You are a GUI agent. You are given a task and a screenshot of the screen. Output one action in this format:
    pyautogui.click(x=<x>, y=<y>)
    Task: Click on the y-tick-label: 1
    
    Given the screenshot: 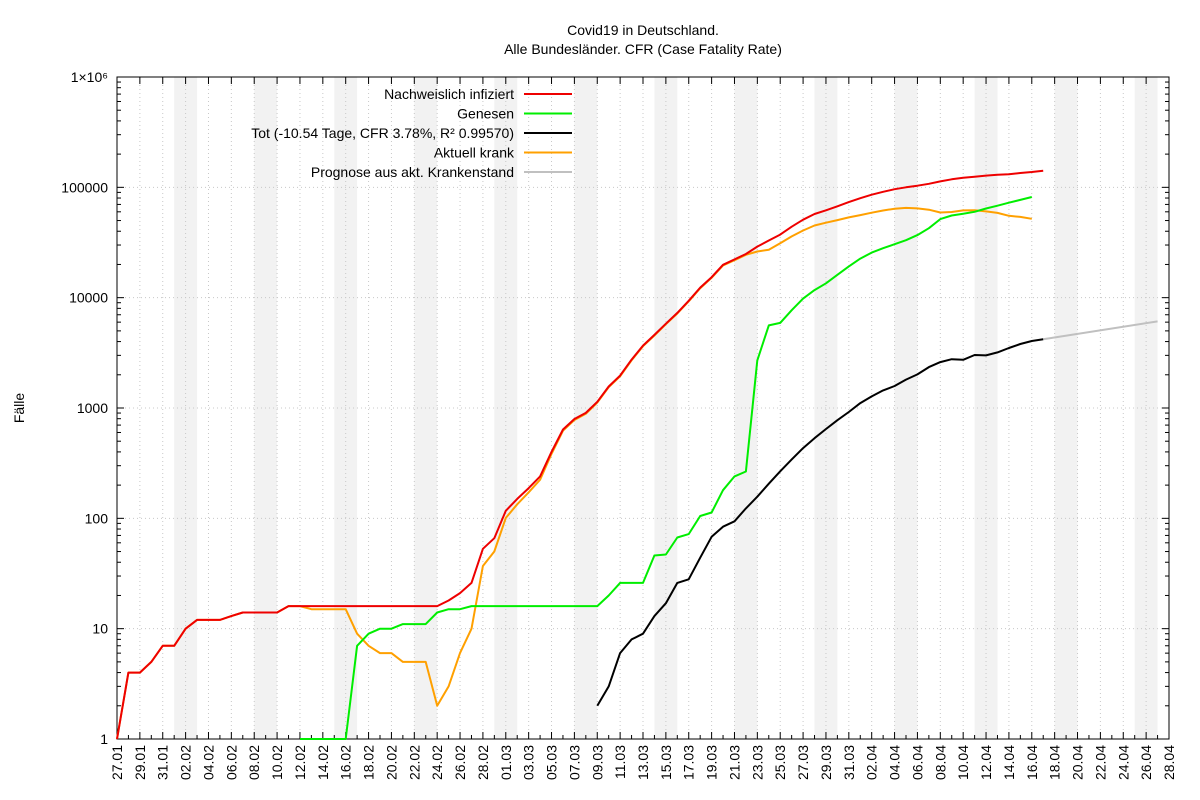 What is the action you would take?
    pyautogui.click(x=104, y=739)
    